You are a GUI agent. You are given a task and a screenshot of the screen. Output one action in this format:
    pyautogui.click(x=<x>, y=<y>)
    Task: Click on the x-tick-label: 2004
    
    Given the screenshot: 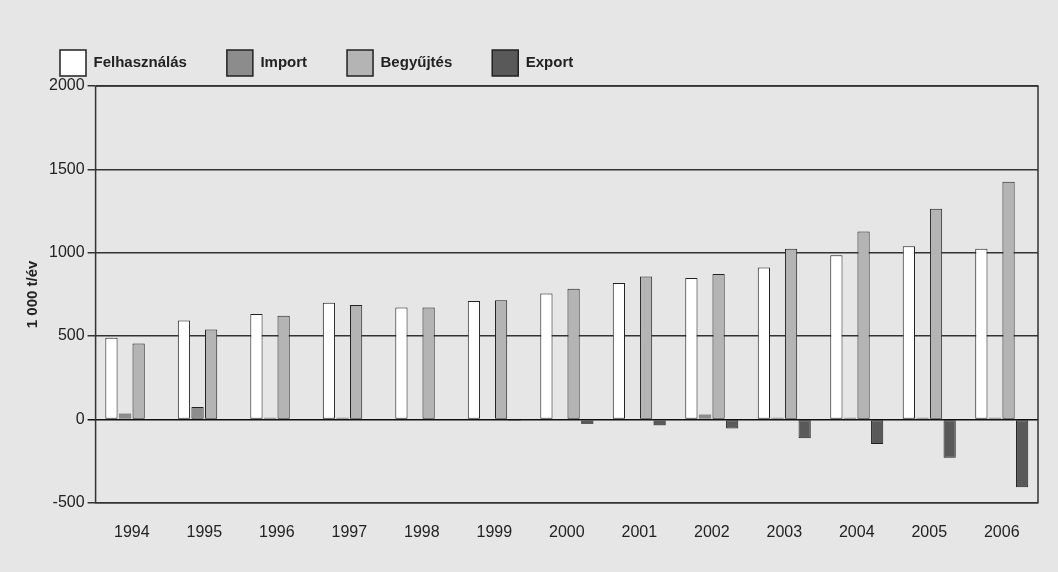 What is the action you would take?
    pyautogui.click(x=856, y=531)
    